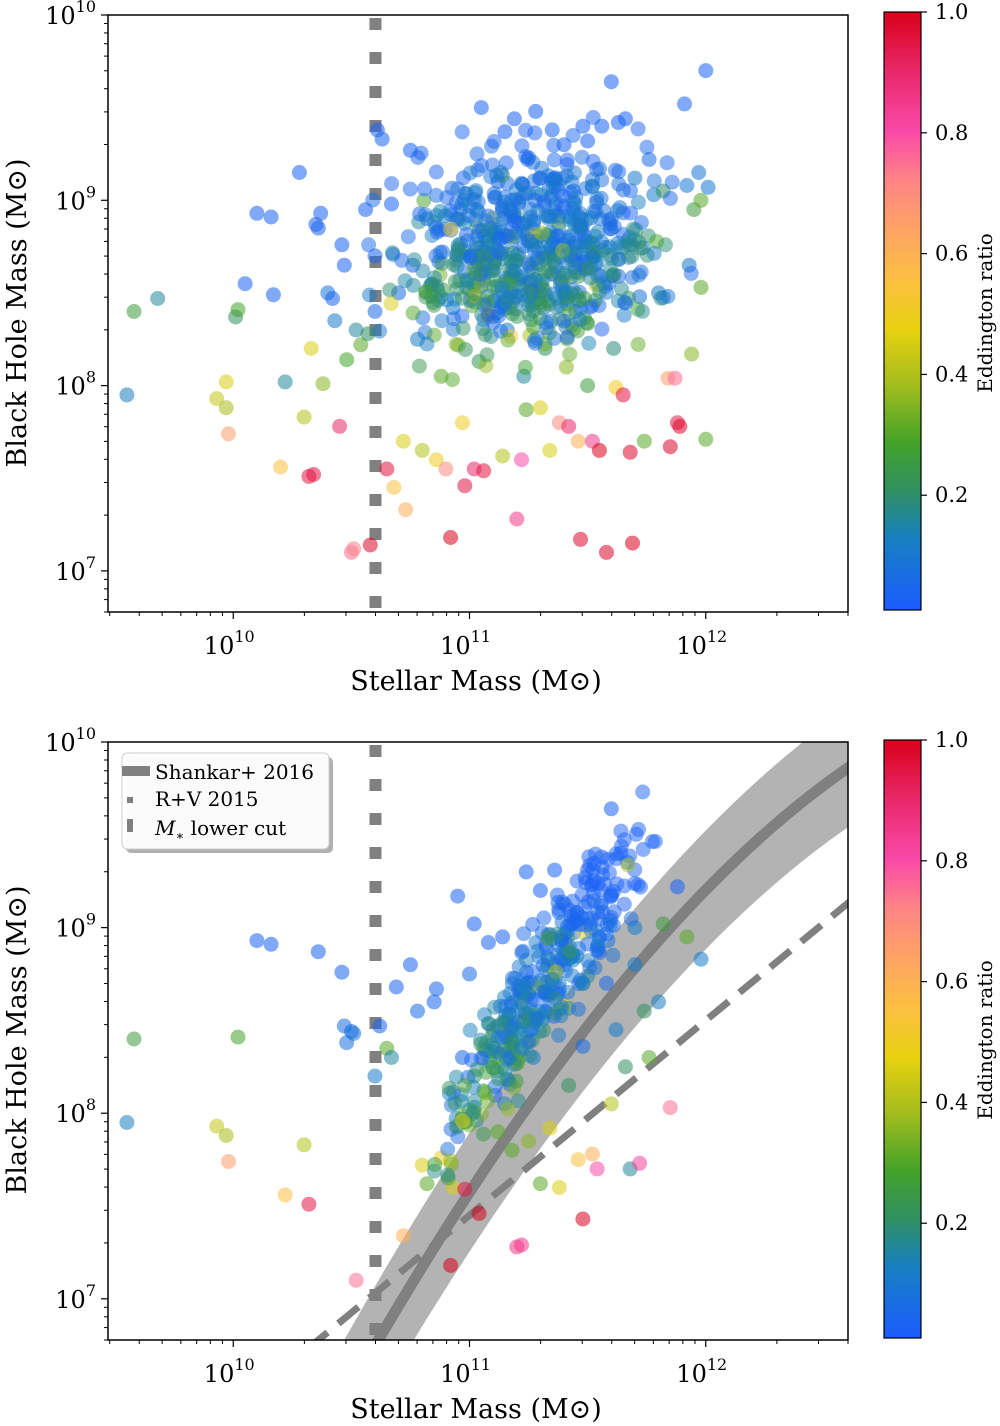 Image resolution: width=1000 pixels, height=1426 pixels. What do you see at coordinates (476, 681) in the screenshot?
I see `x-axis-title: Stellar Mass (M⊙)` at bounding box center [476, 681].